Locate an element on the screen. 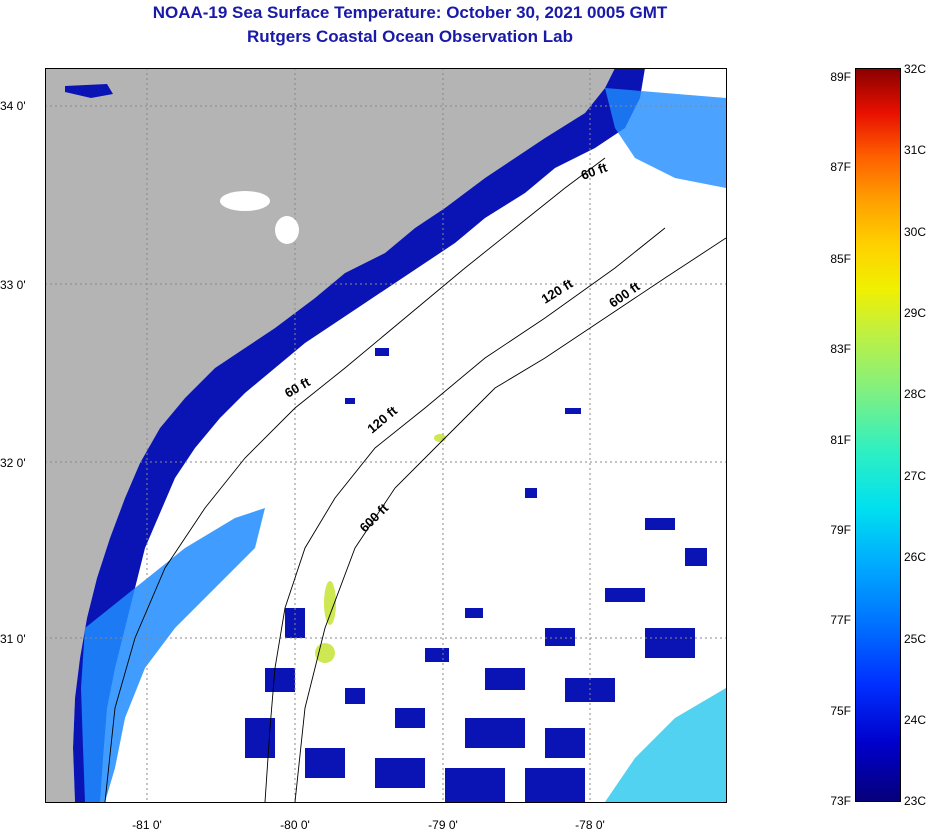 The width and height of the screenshot is (936, 832). colorbar-f-83: 83F is located at coordinates (840, 349).